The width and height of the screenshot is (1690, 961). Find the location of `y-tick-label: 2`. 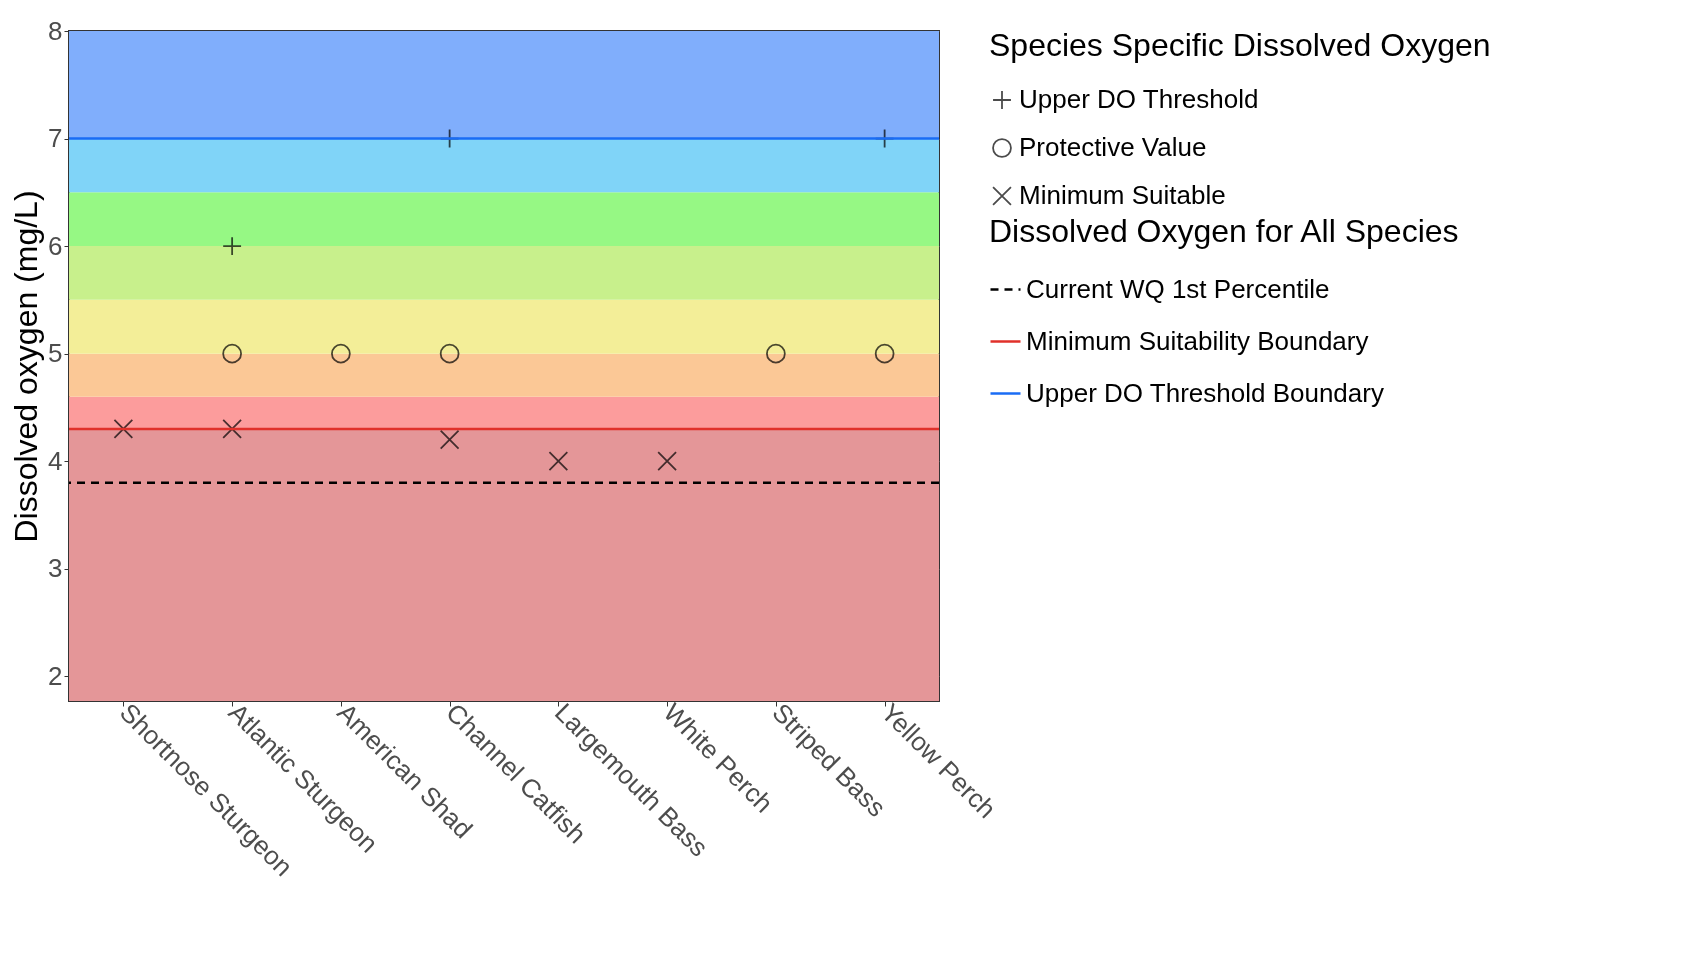

y-tick-label: 2 is located at coordinates (55, 675).